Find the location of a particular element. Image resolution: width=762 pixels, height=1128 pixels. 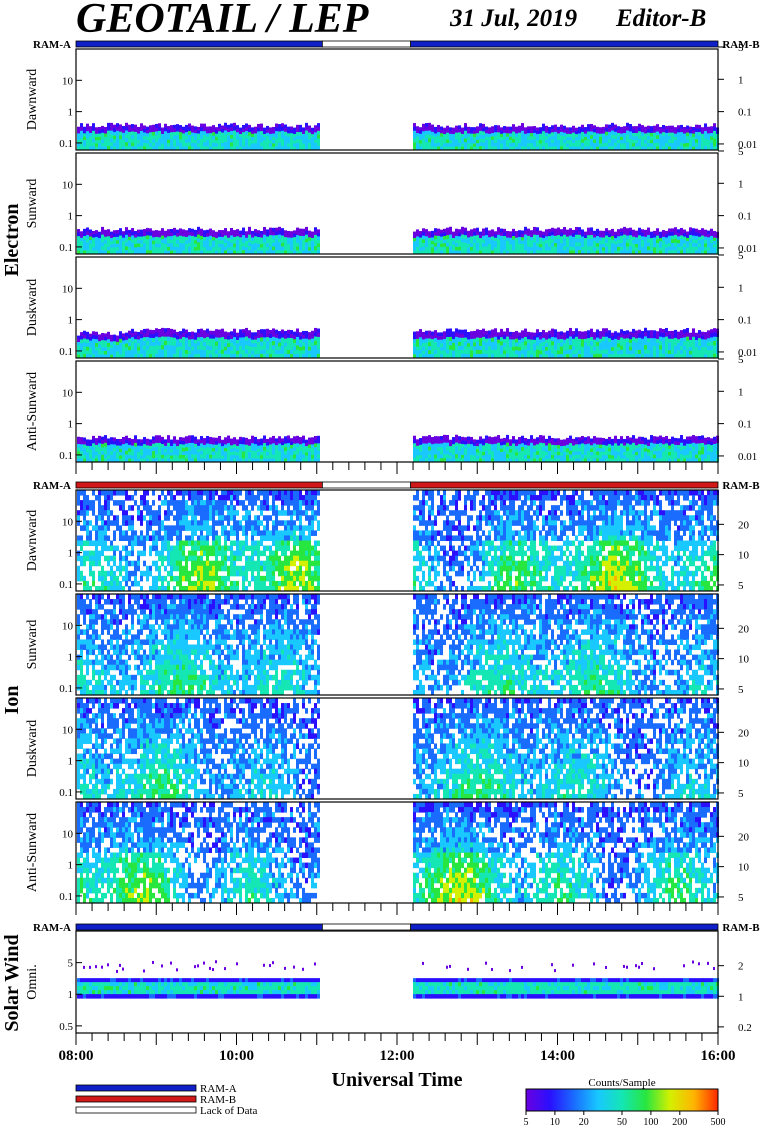

spectrogram-cells is located at coordinates (398, 343).